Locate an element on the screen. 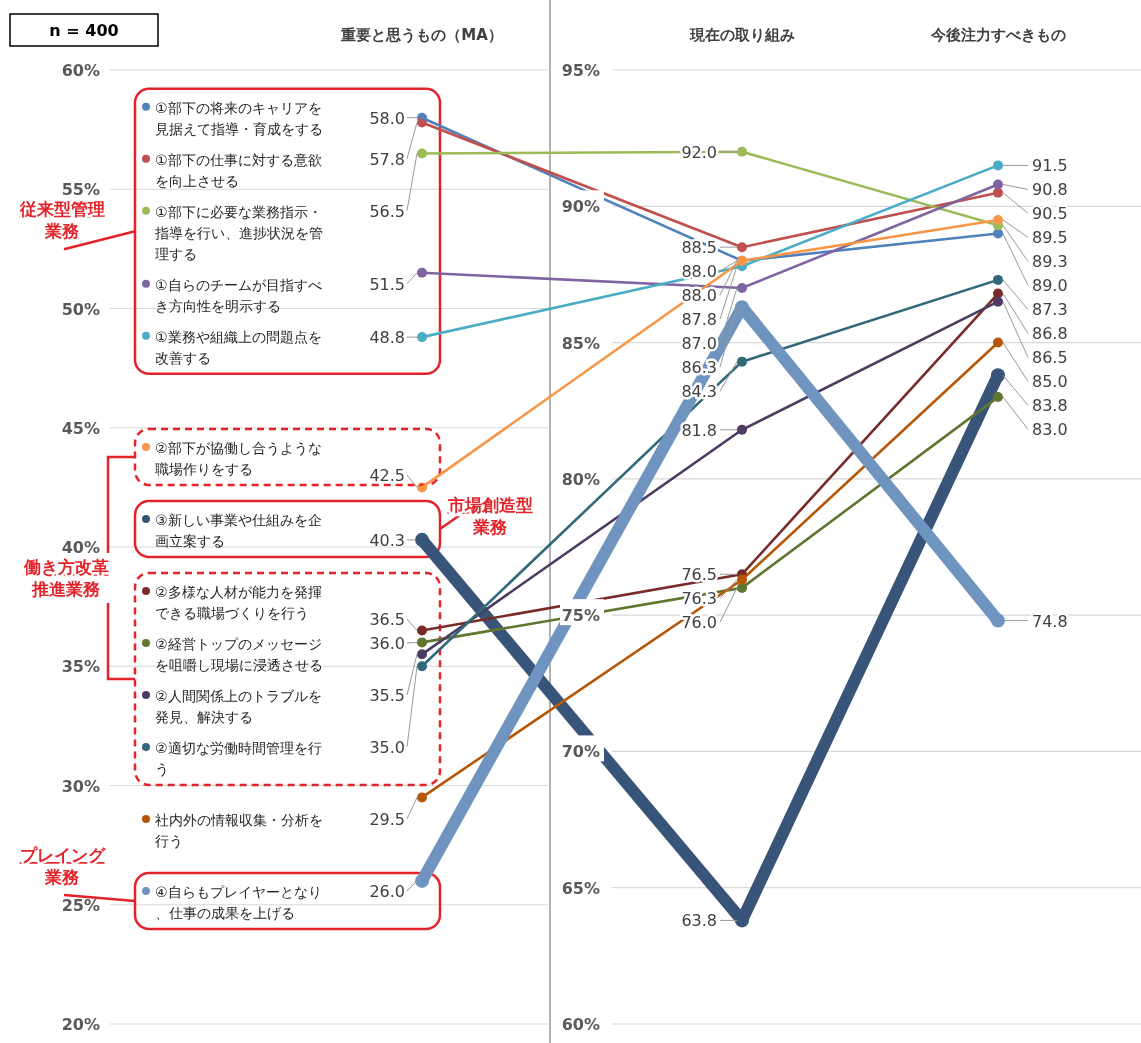 This screenshot has width=1141, height=1043. y-tick-label: 45% is located at coordinates (80, 428).